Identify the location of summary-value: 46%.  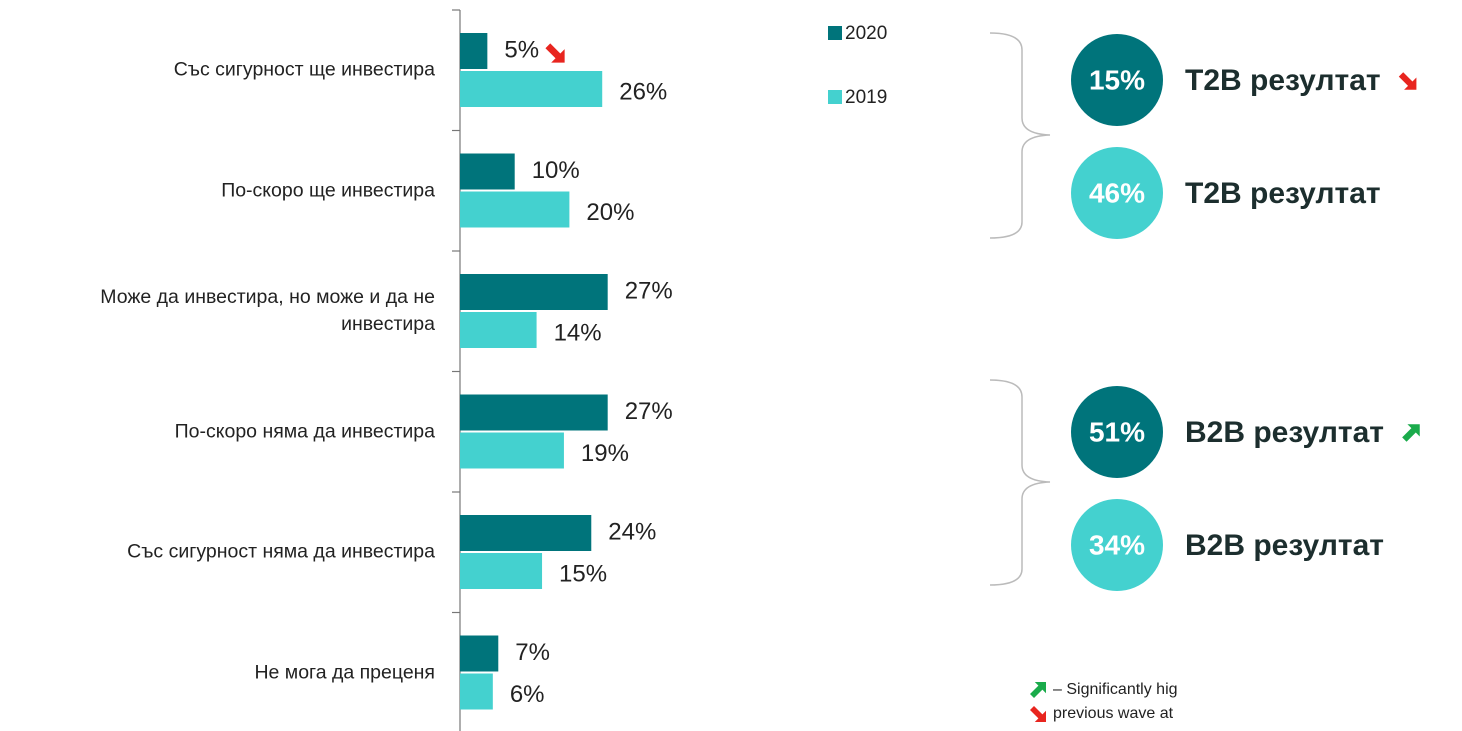
(1117, 192).